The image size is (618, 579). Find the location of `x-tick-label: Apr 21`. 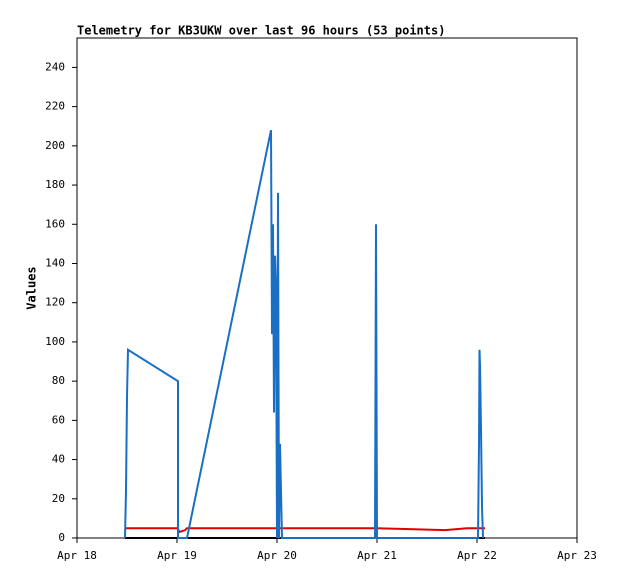

x-tick-label: Apr 21 is located at coordinates (377, 555).